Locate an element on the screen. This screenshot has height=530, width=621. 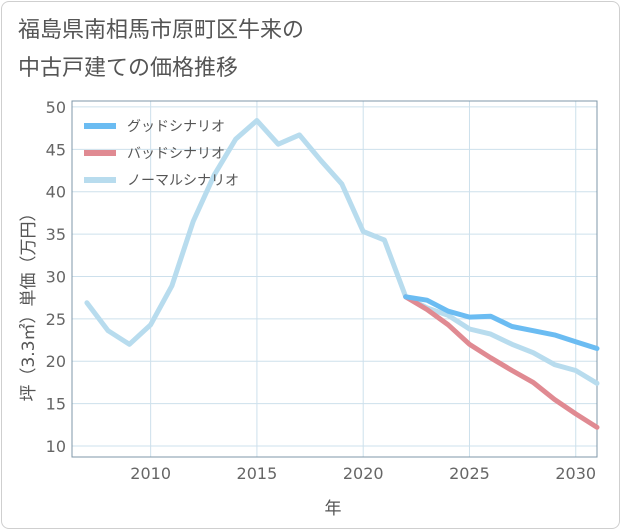
y-tick-label: 30 is located at coordinates (56, 276).